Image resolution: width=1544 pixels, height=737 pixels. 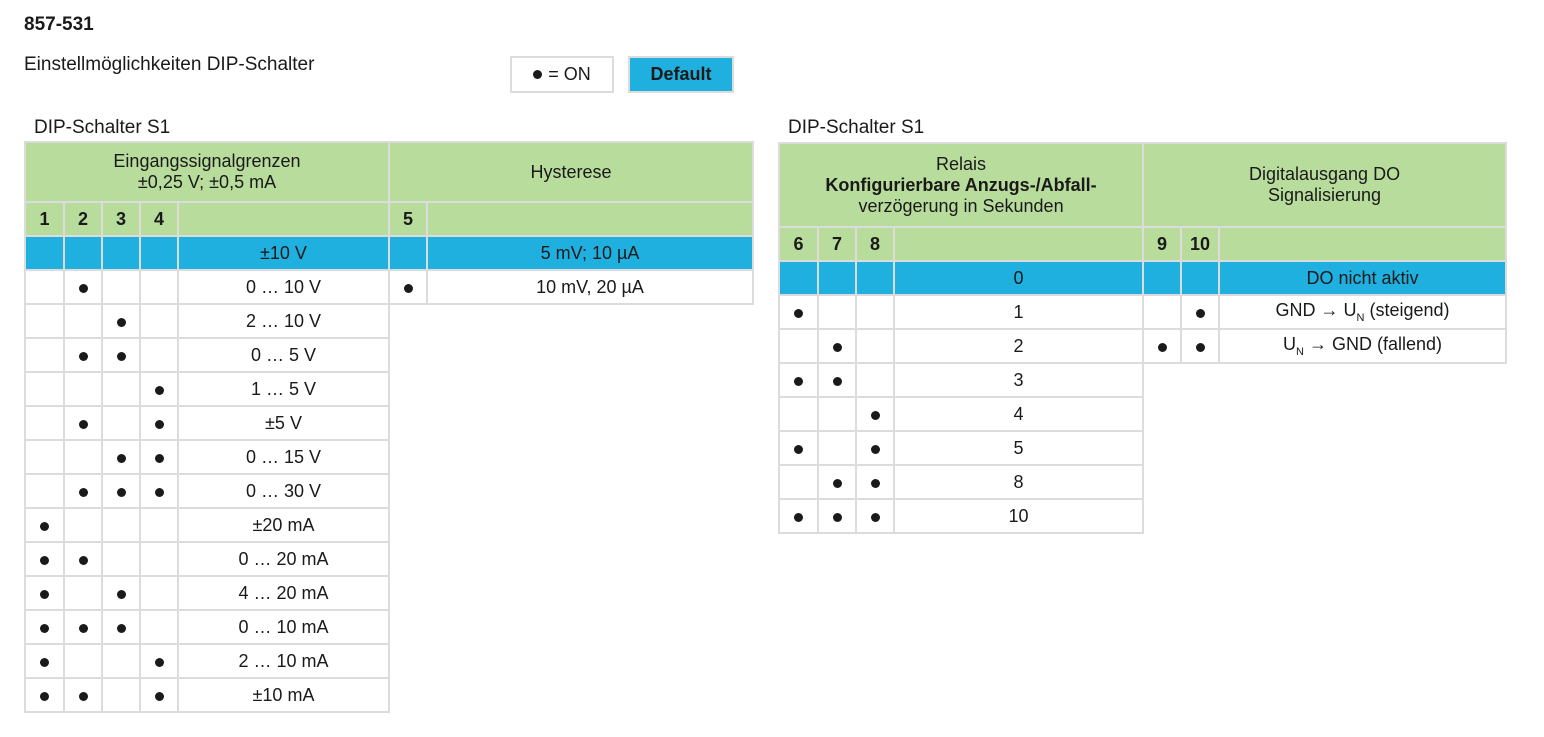 What do you see at coordinates (59, 24) in the screenshot?
I see `product-id: 857-531` at bounding box center [59, 24].